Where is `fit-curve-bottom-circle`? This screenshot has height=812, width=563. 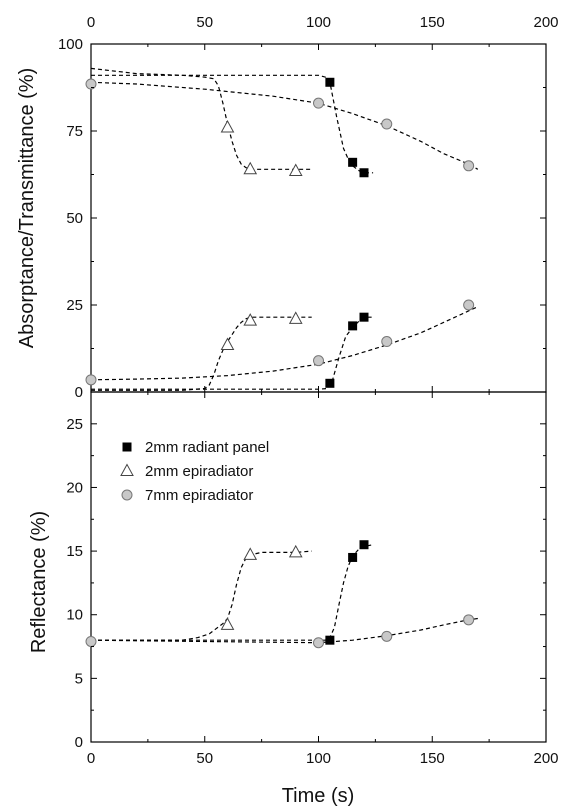 fit-curve-bottom-circle is located at coordinates (284, 630).